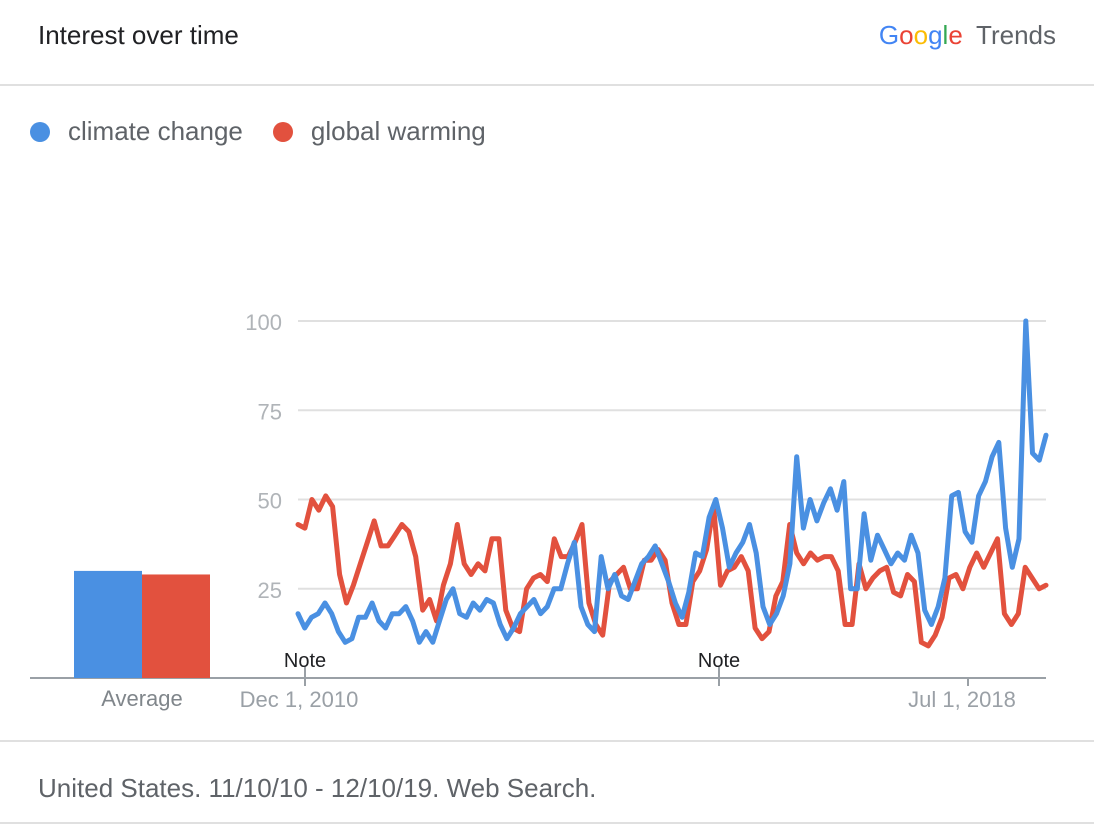 The image size is (1094, 824). I want to click on bottom-divider, so click(547, 823).